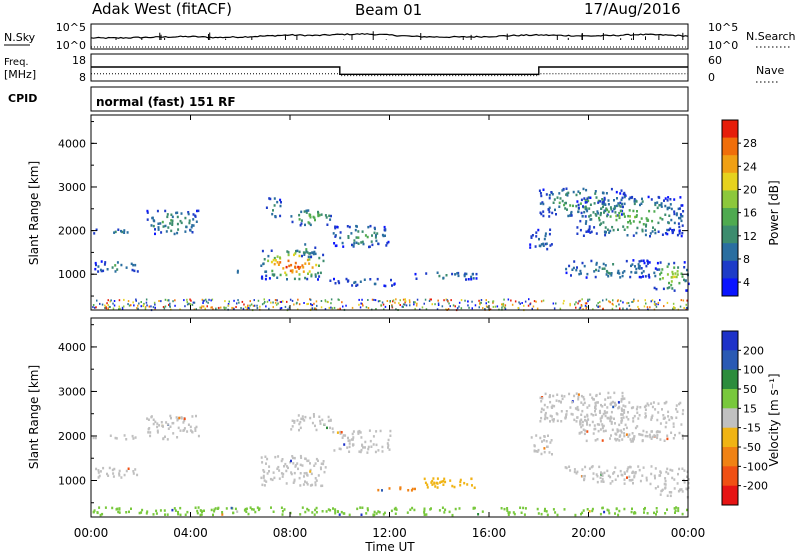 The image size is (800, 554). I want to click on y-tick-label: 4000, so click(72, 347).